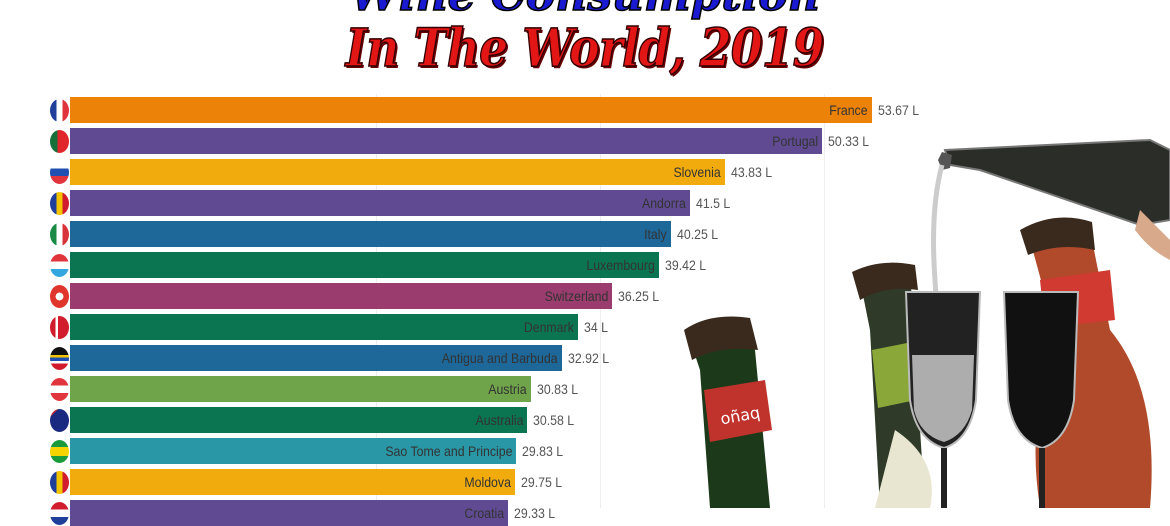 The image size is (1170, 526). What do you see at coordinates (59, 389) in the screenshot?
I see `flag-austria-icon` at bounding box center [59, 389].